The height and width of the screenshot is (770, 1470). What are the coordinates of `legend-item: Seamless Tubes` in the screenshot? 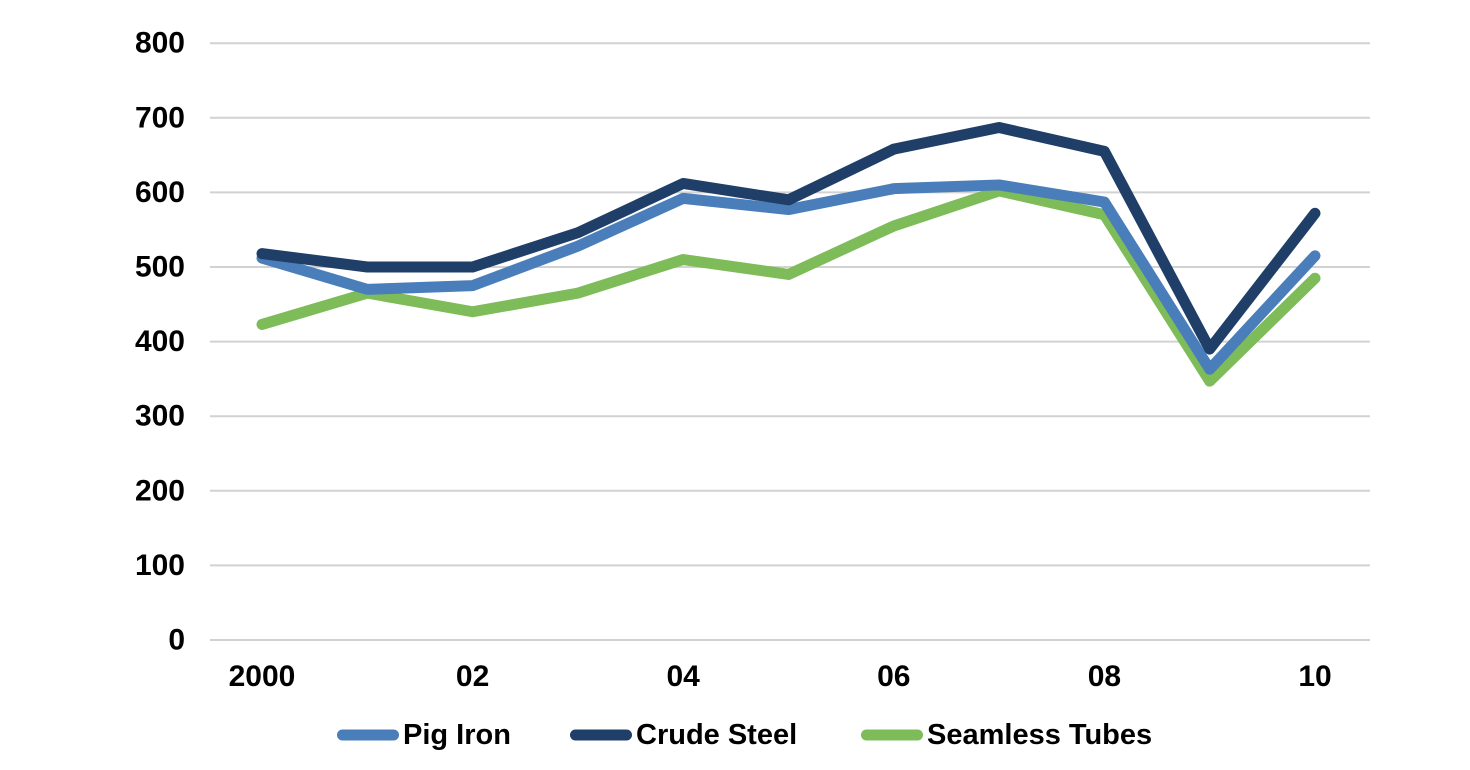 It's located at (1006, 735).